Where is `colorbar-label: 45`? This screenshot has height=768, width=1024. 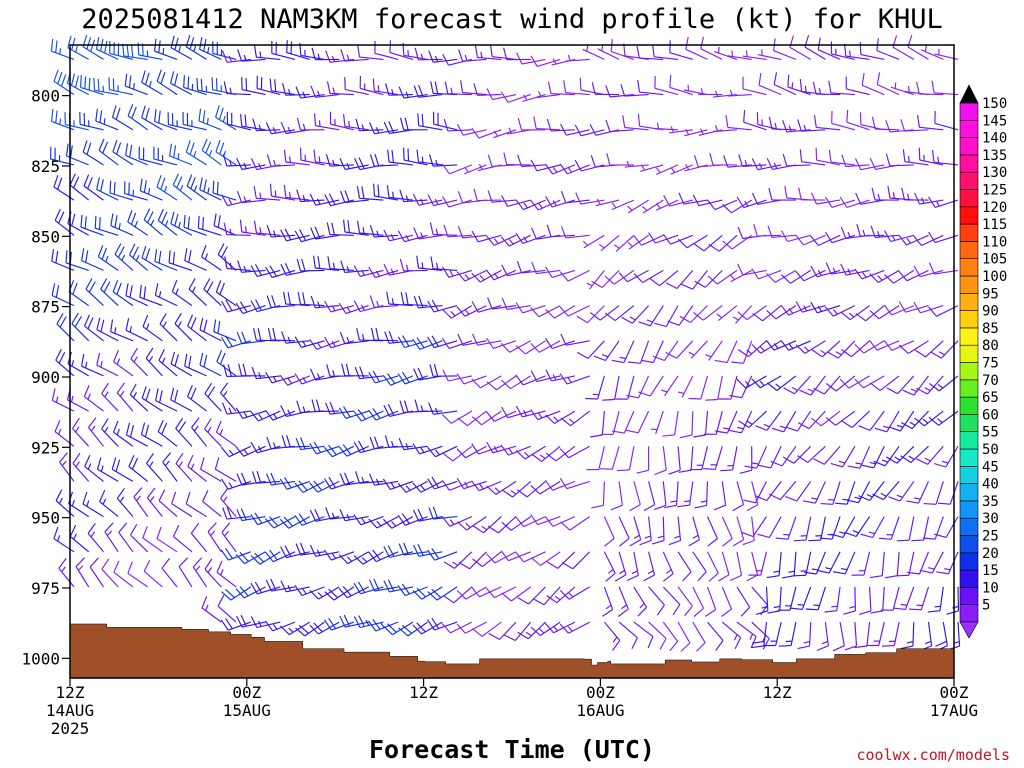 colorbar-label: 45 is located at coordinates (990, 467).